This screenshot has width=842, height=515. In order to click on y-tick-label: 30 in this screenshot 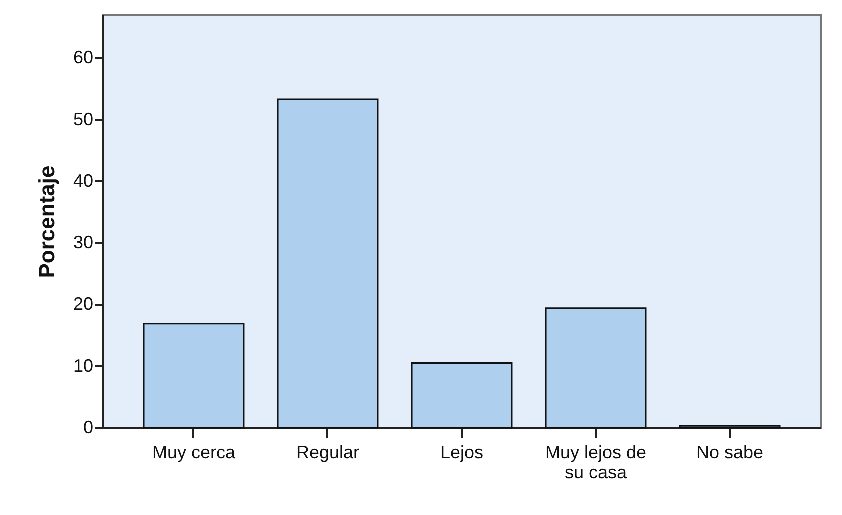, I will do `click(83, 242)`.